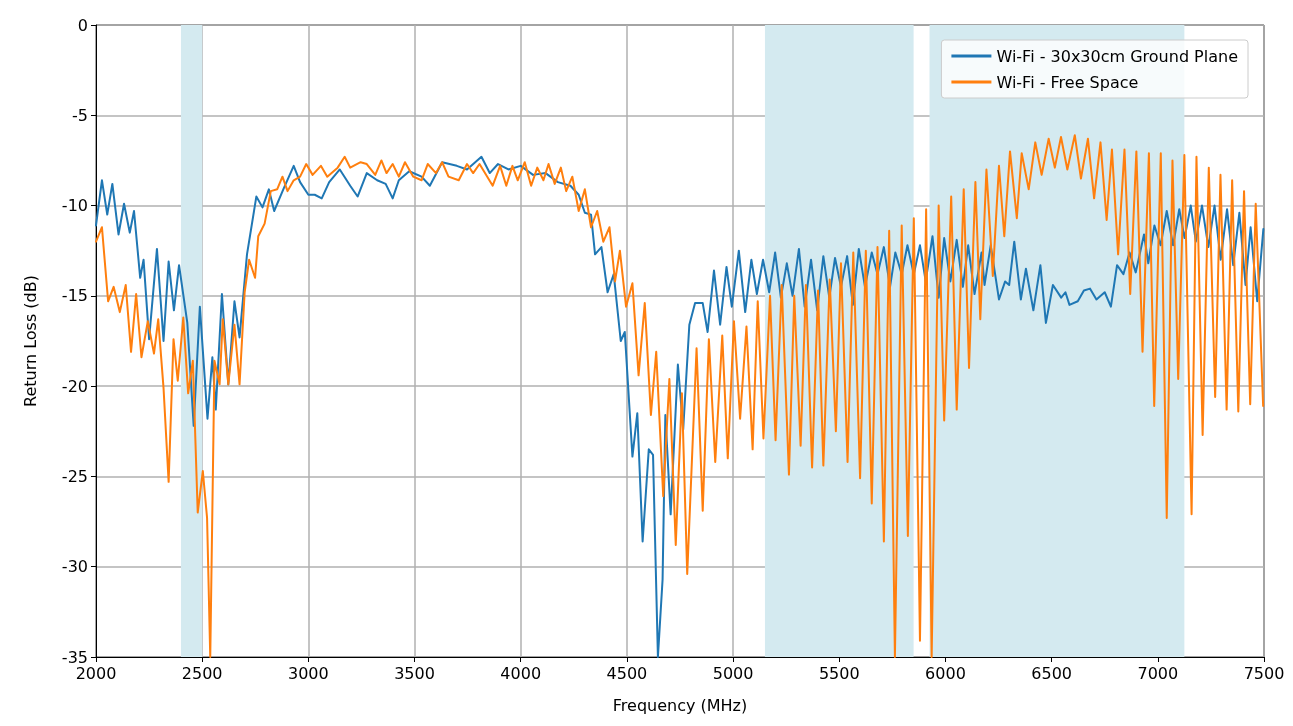 The height and width of the screenshot is (726, 1293). Describe the element at coordinates (414, 673) in the screenshot. I see `x-tick-label: 3500` at that location.